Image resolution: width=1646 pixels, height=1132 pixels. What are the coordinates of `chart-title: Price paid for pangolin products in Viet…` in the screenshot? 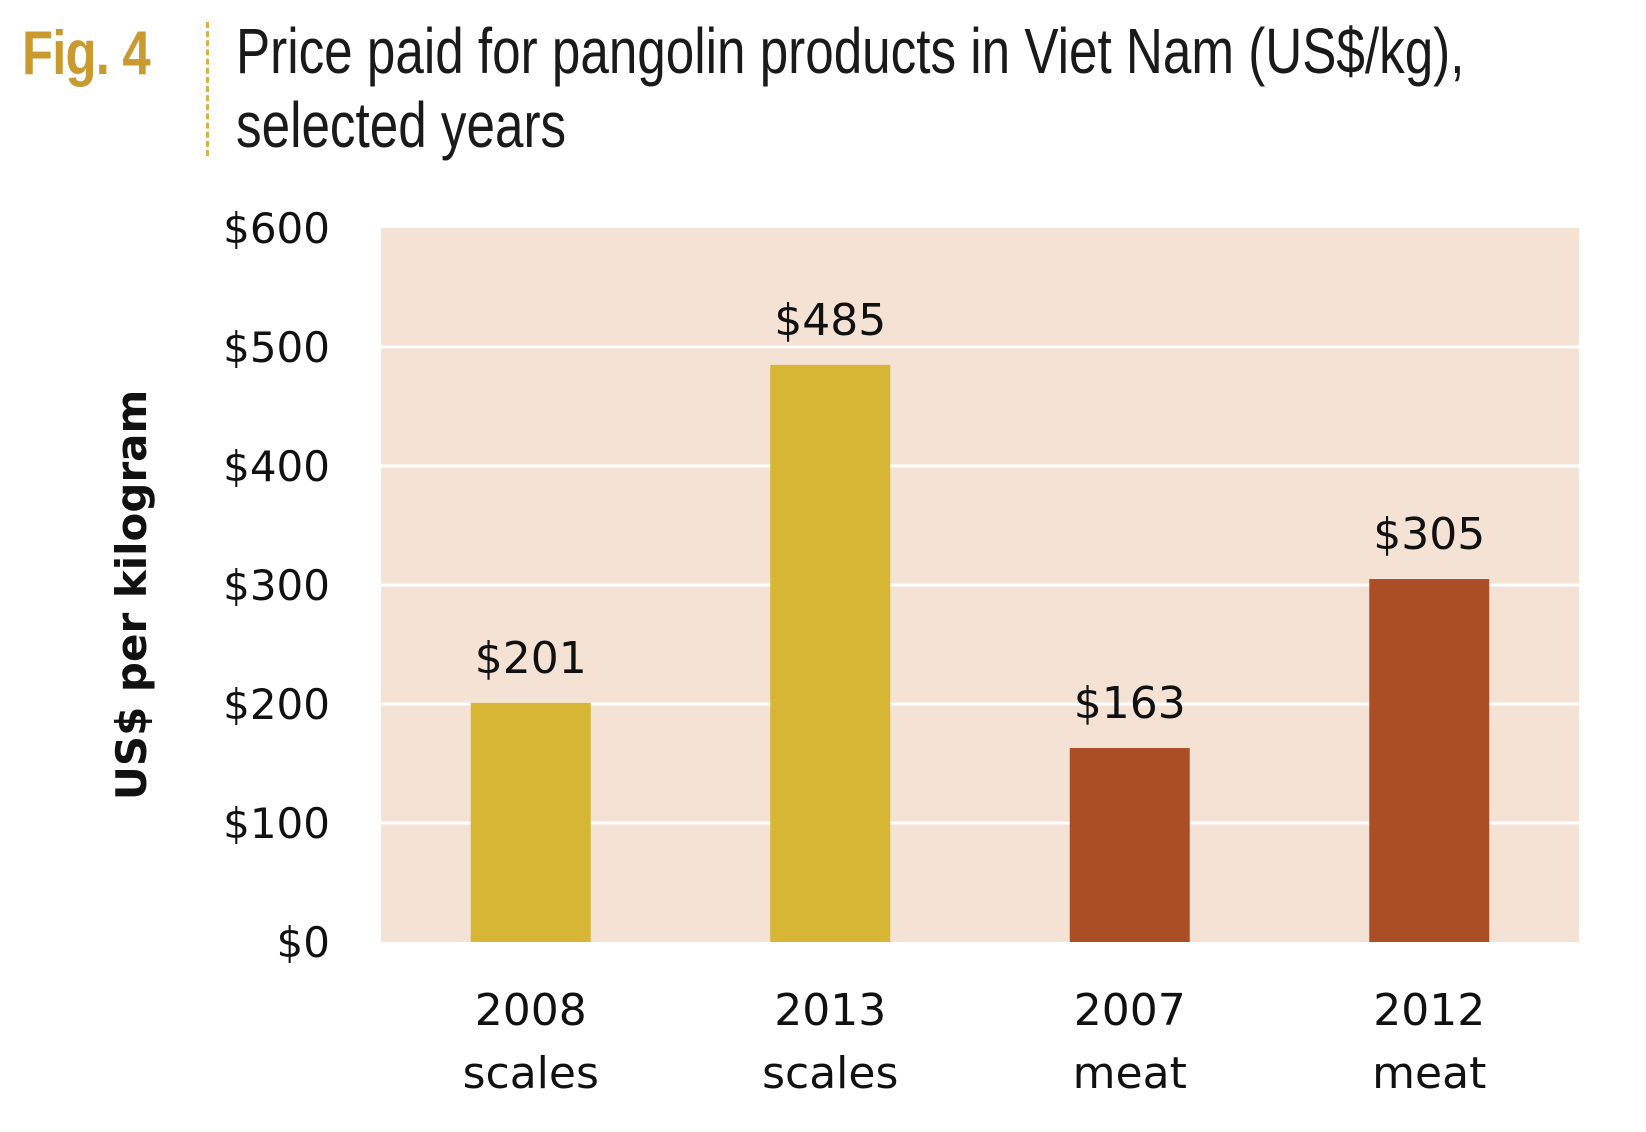 It's located at (850, 88).